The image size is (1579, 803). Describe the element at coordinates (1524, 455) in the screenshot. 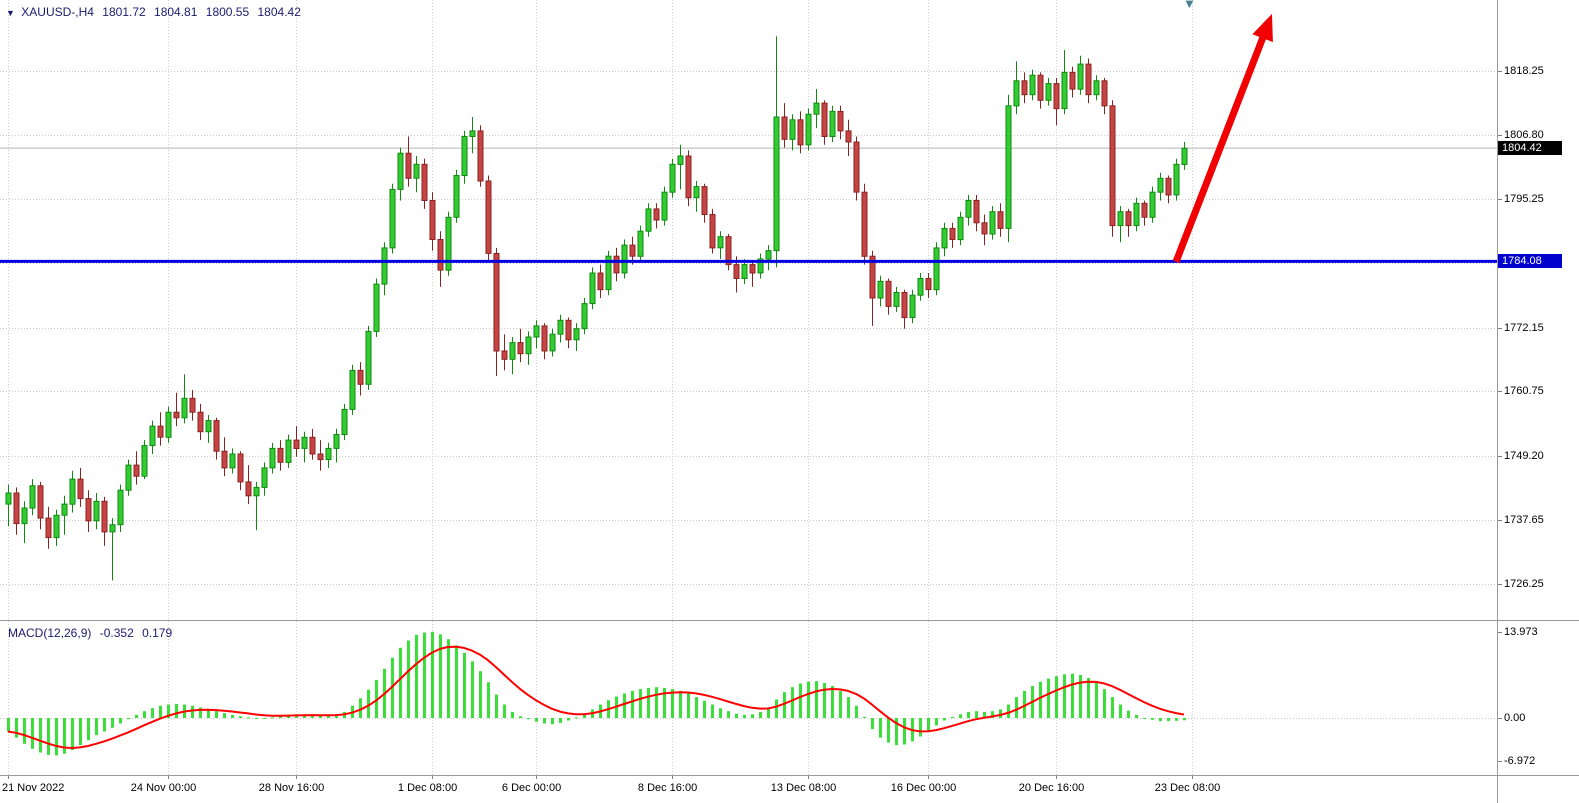

I see `price-axis-label: 1749.20` at that location.